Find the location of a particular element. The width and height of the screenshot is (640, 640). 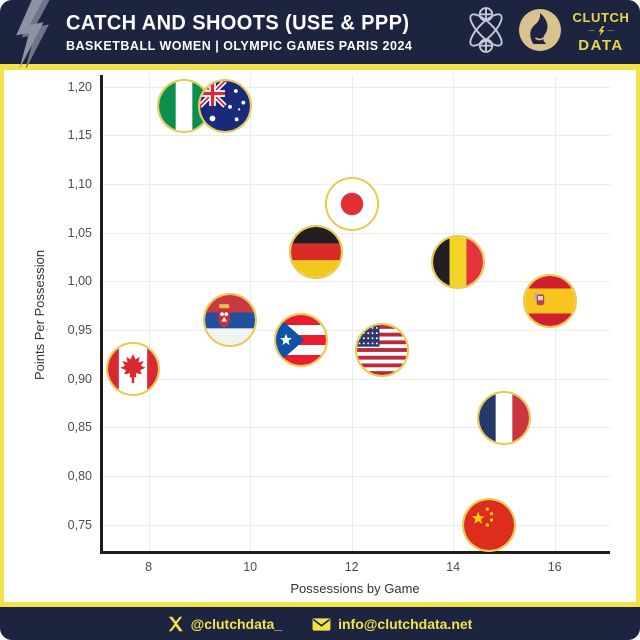

header-logos: CLUTCH — — DATA is located at coordinates (547, 32).